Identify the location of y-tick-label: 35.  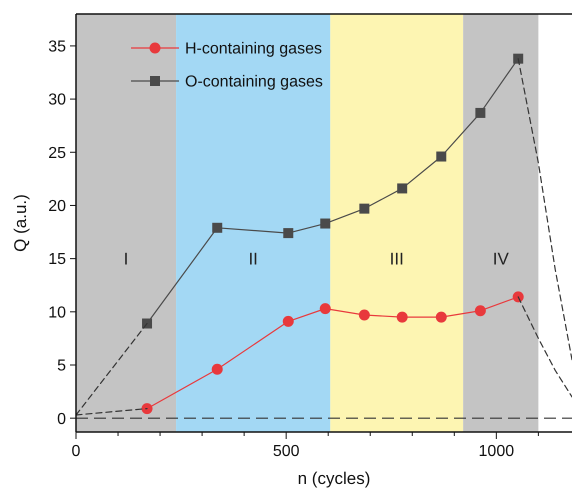
(57, 47).